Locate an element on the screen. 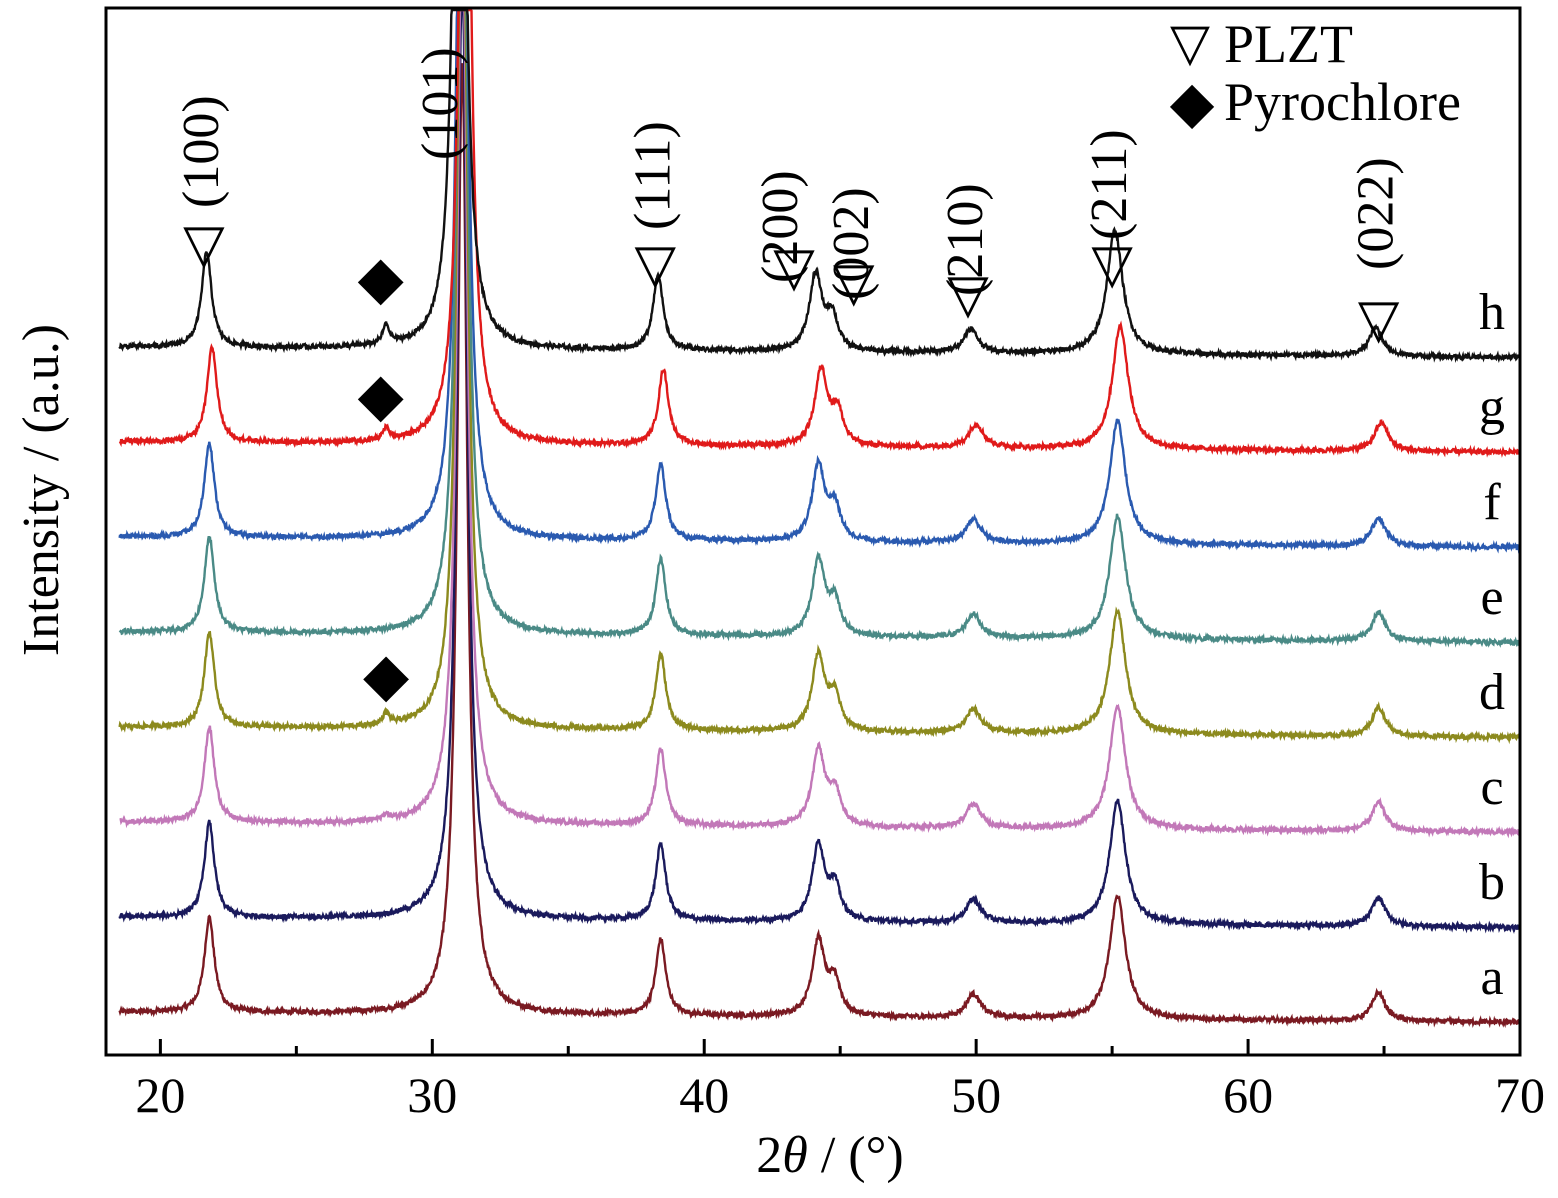 The height and width of the screenshot is (1198, 1558). legend-text-plzt: PLZT is located at coordinates (1288, 44).